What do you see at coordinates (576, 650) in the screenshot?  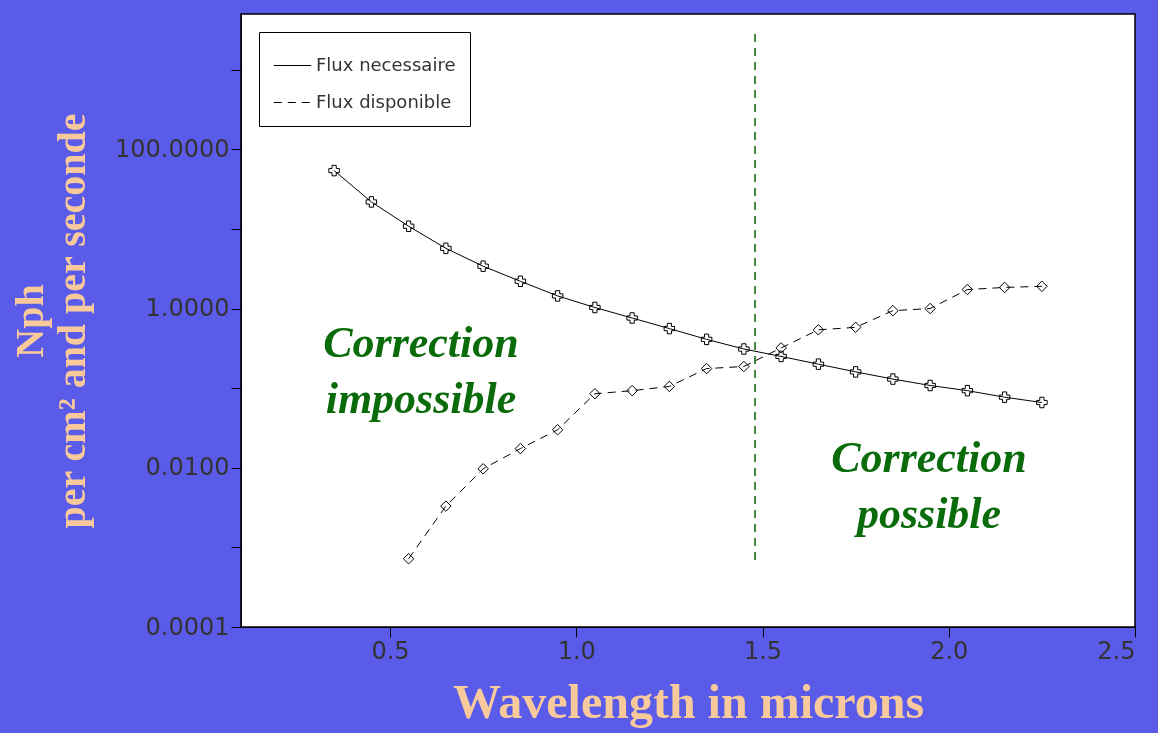 I see `x-tick-label: 1.0` at bounding box center [576, 650].